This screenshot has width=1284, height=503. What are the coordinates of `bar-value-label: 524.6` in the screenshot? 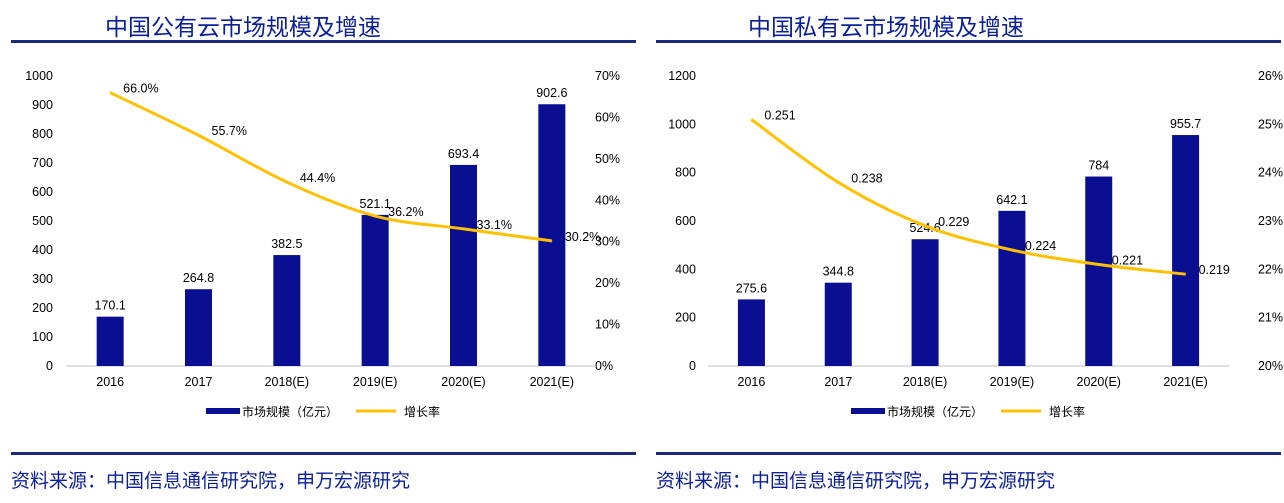 It's located at (924, 228).